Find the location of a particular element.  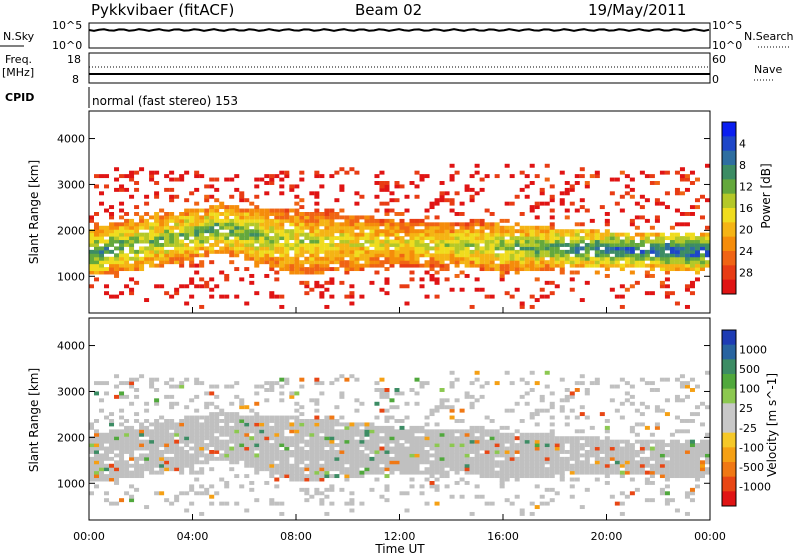

y-tick-label: 3000 is located at coordinates (71, 391).